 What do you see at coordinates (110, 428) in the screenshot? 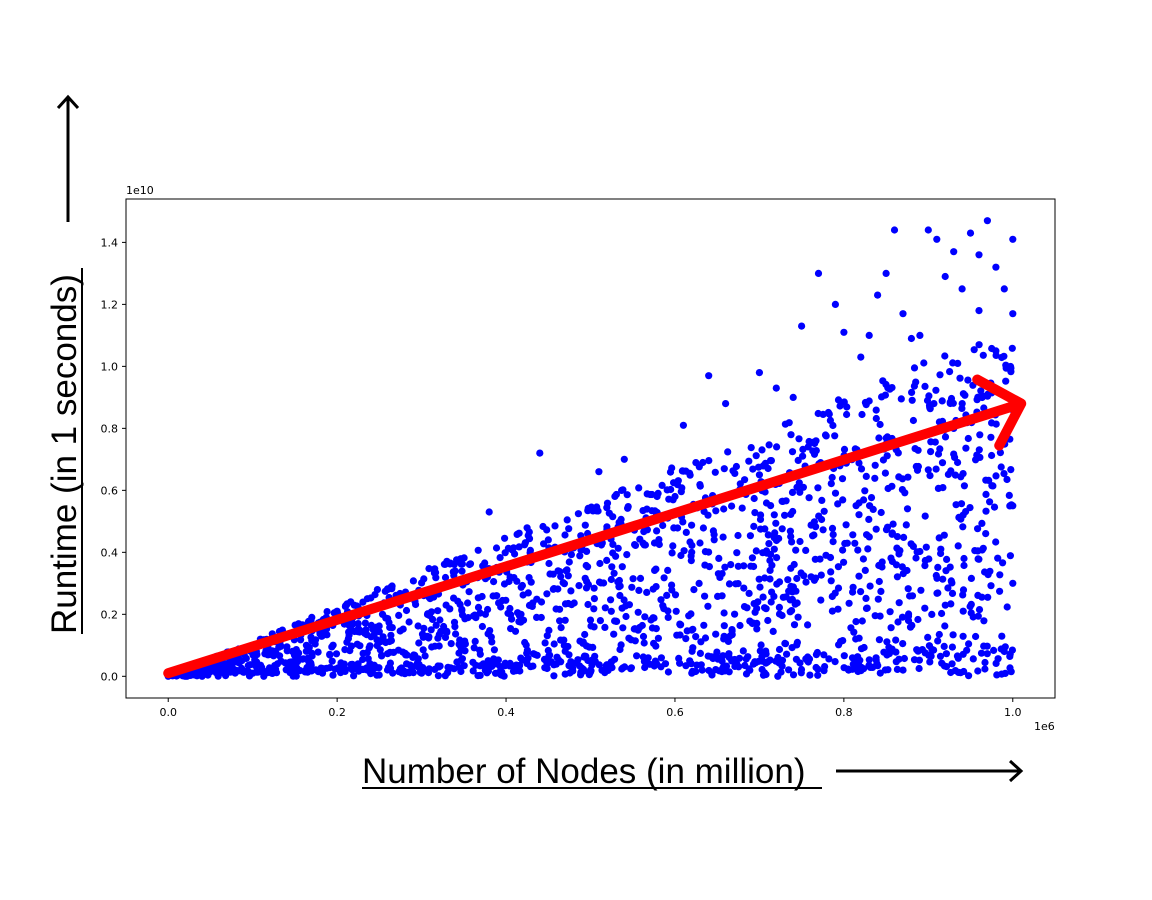
I see `y-tick-label: 0.8` at bounding box center [110, 428].